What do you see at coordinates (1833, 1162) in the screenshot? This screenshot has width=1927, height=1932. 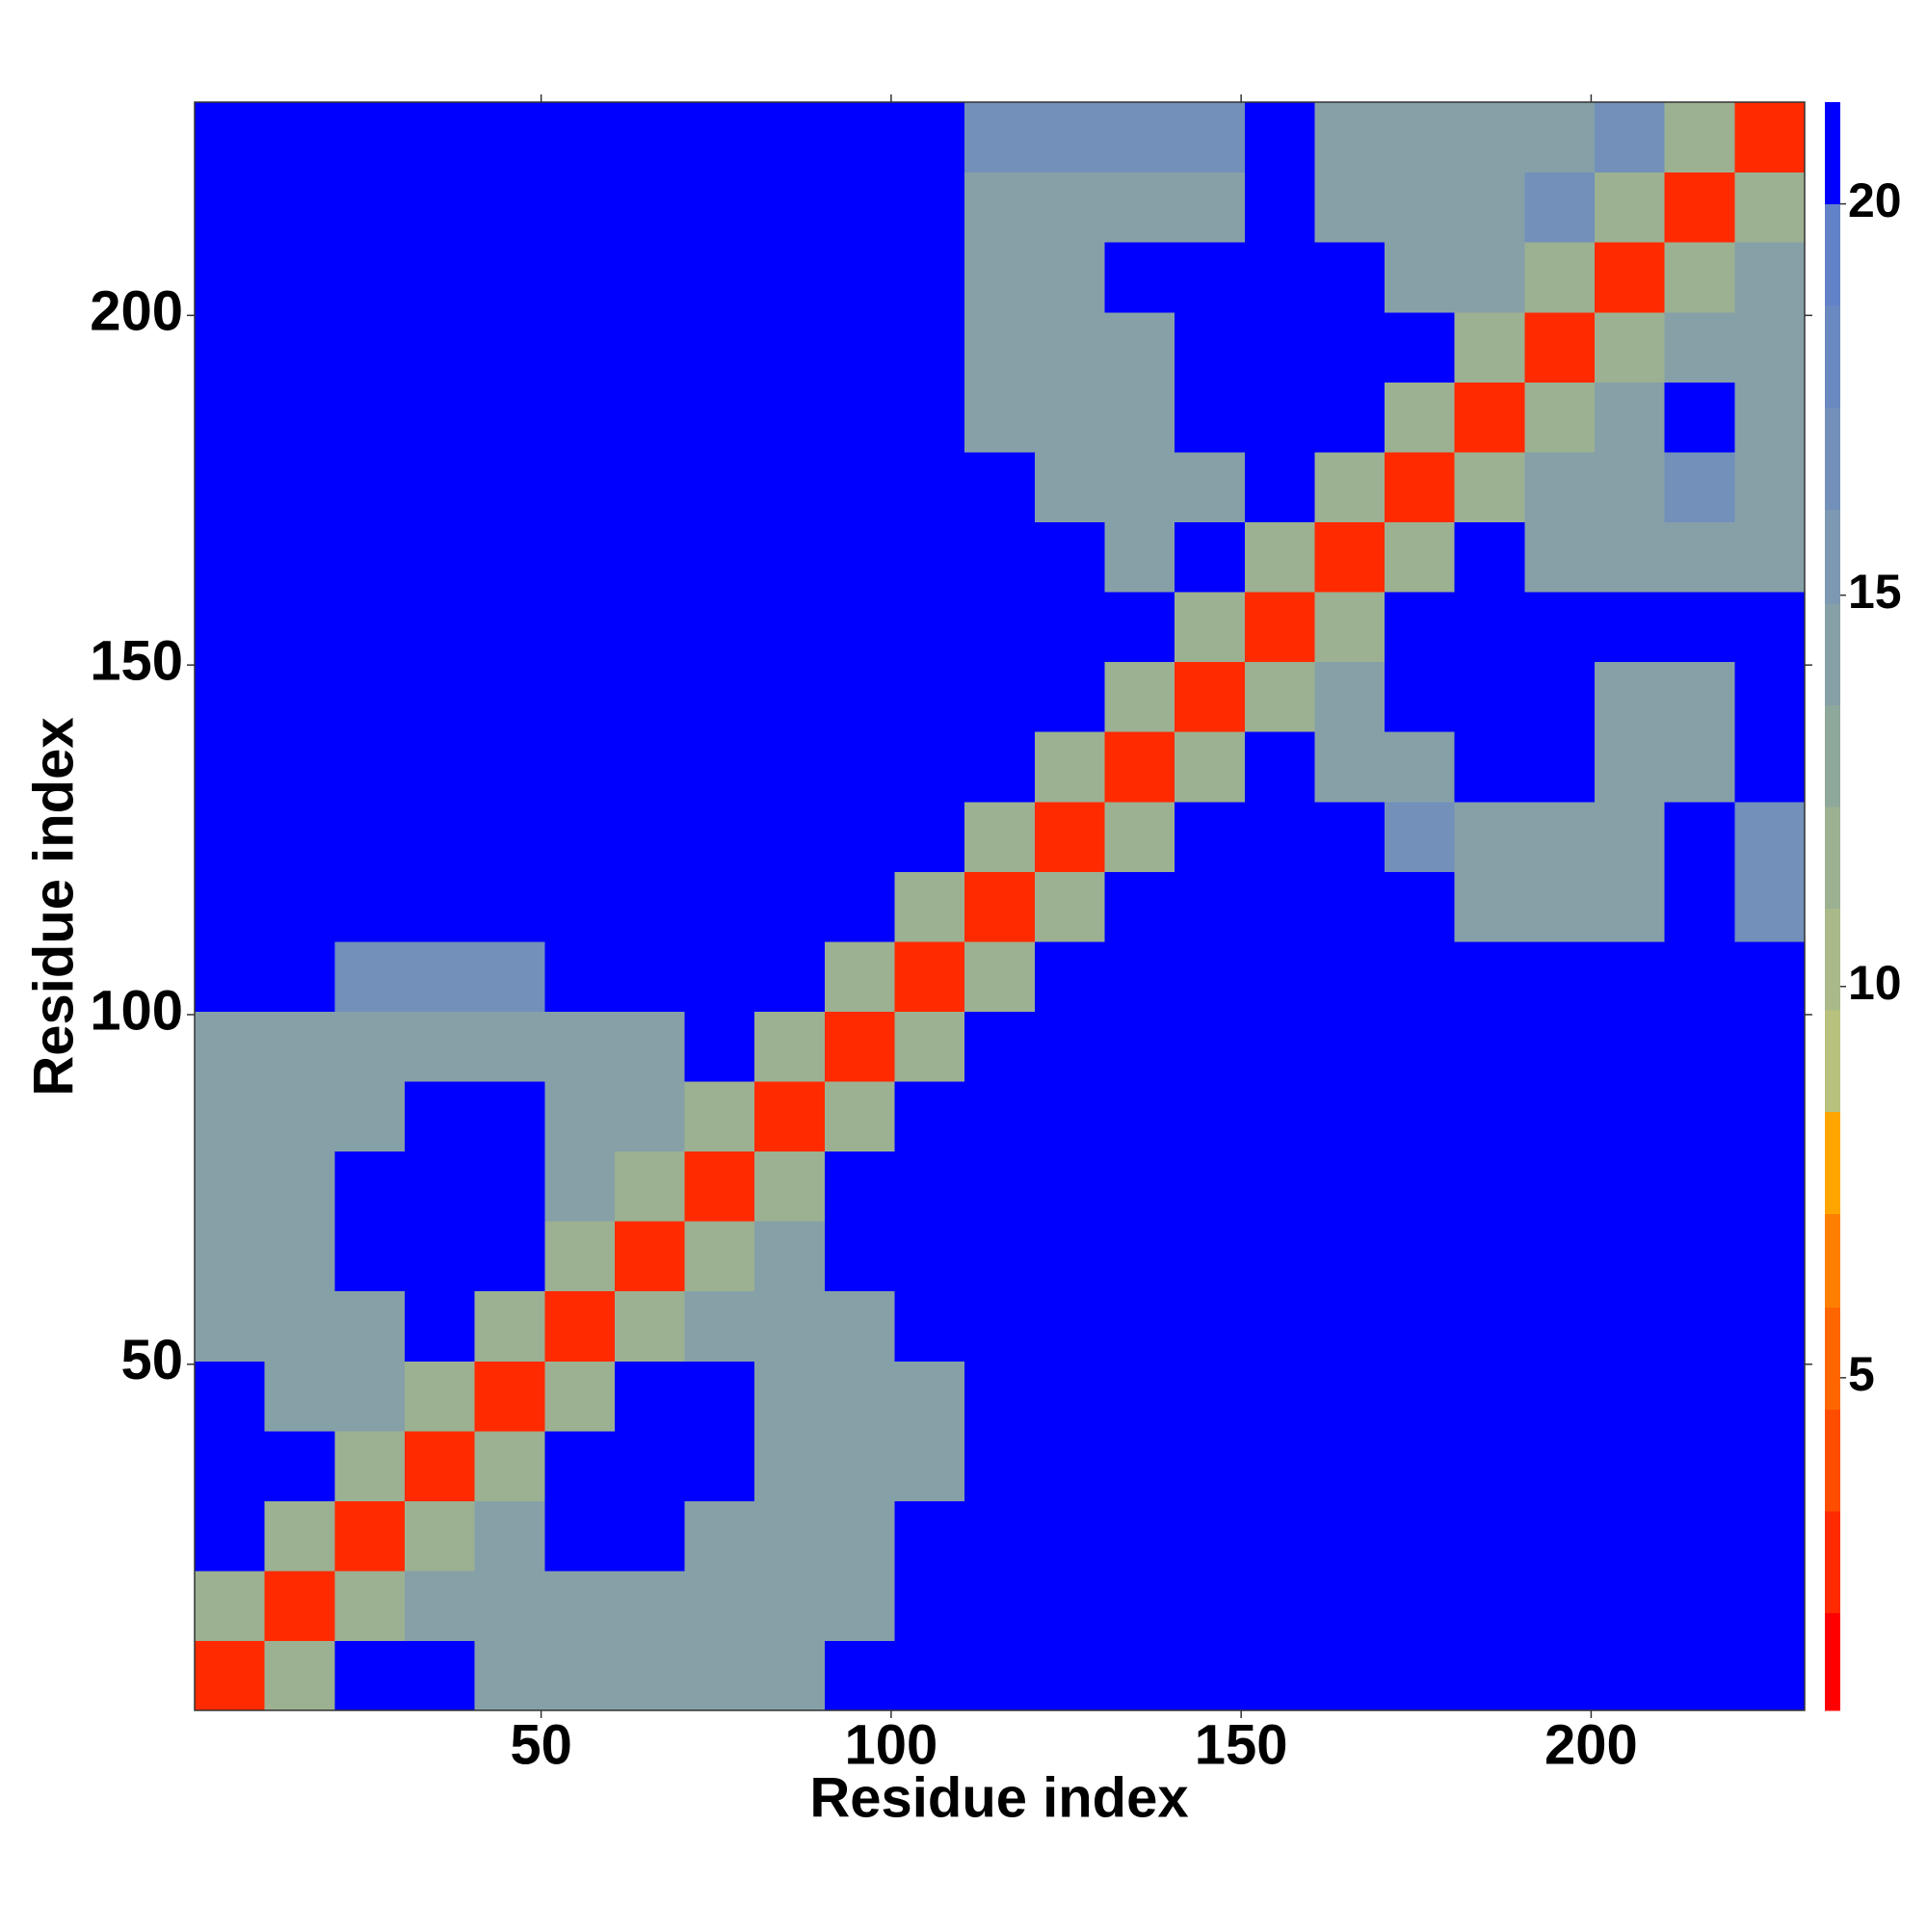 I see `colorbar-segment` at bounding box center [1833, 1162].